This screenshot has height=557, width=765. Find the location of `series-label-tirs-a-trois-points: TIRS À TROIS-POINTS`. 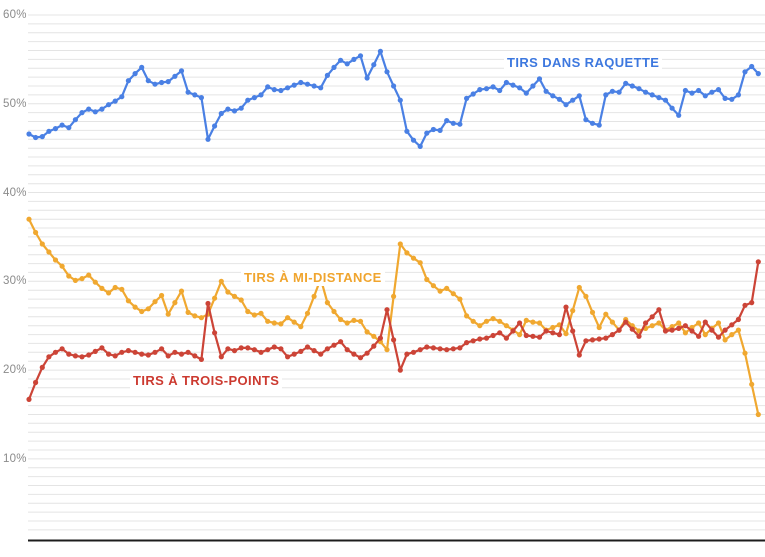

series-label-tirs-a-trois-points: TIRS À TROIS-POINTS is located at coordinates (206, 380).